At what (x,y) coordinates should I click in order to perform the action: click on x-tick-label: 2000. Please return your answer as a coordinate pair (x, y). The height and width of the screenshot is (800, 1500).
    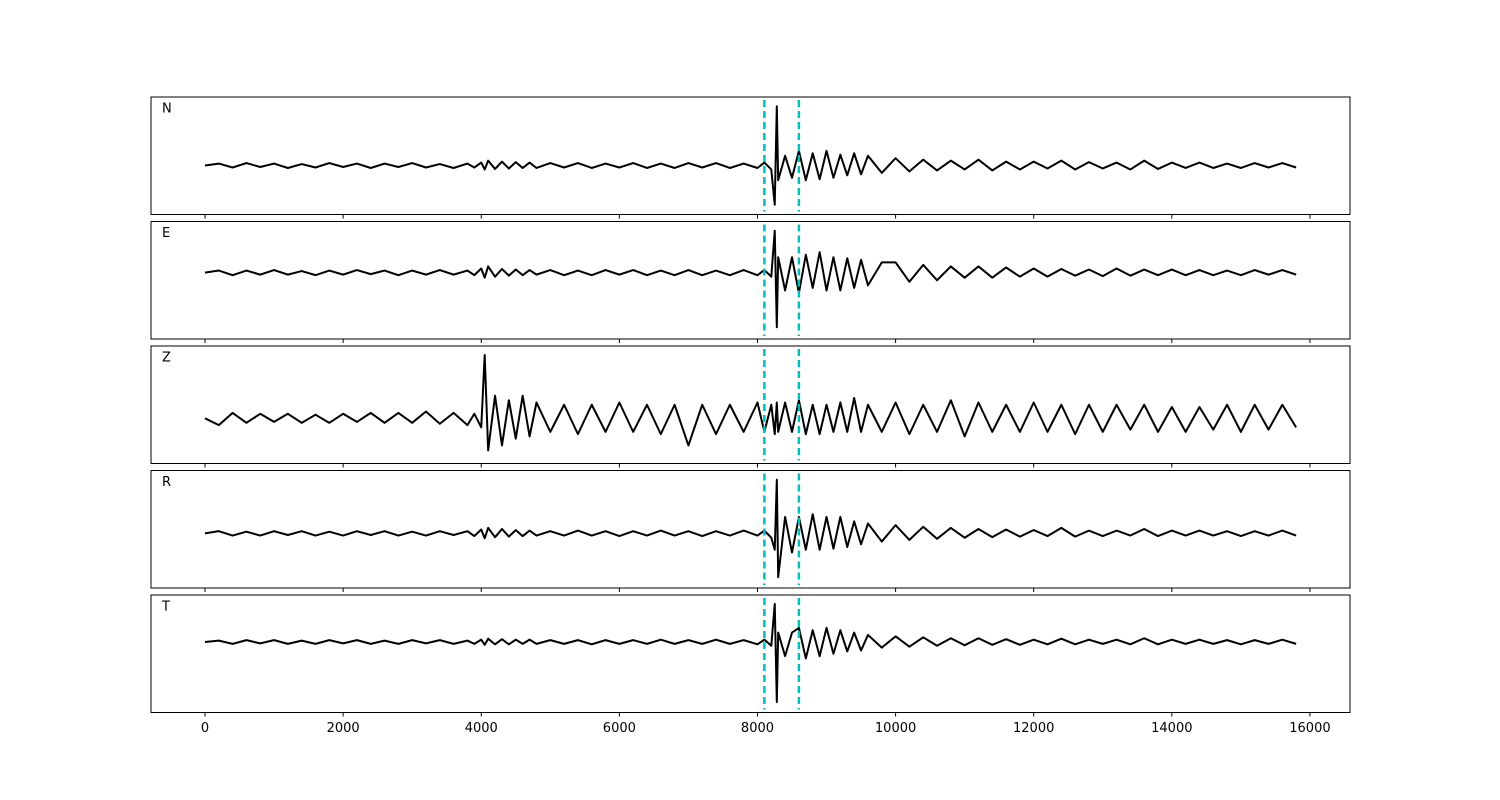
    Looking at the image, I should click on (343, 728).